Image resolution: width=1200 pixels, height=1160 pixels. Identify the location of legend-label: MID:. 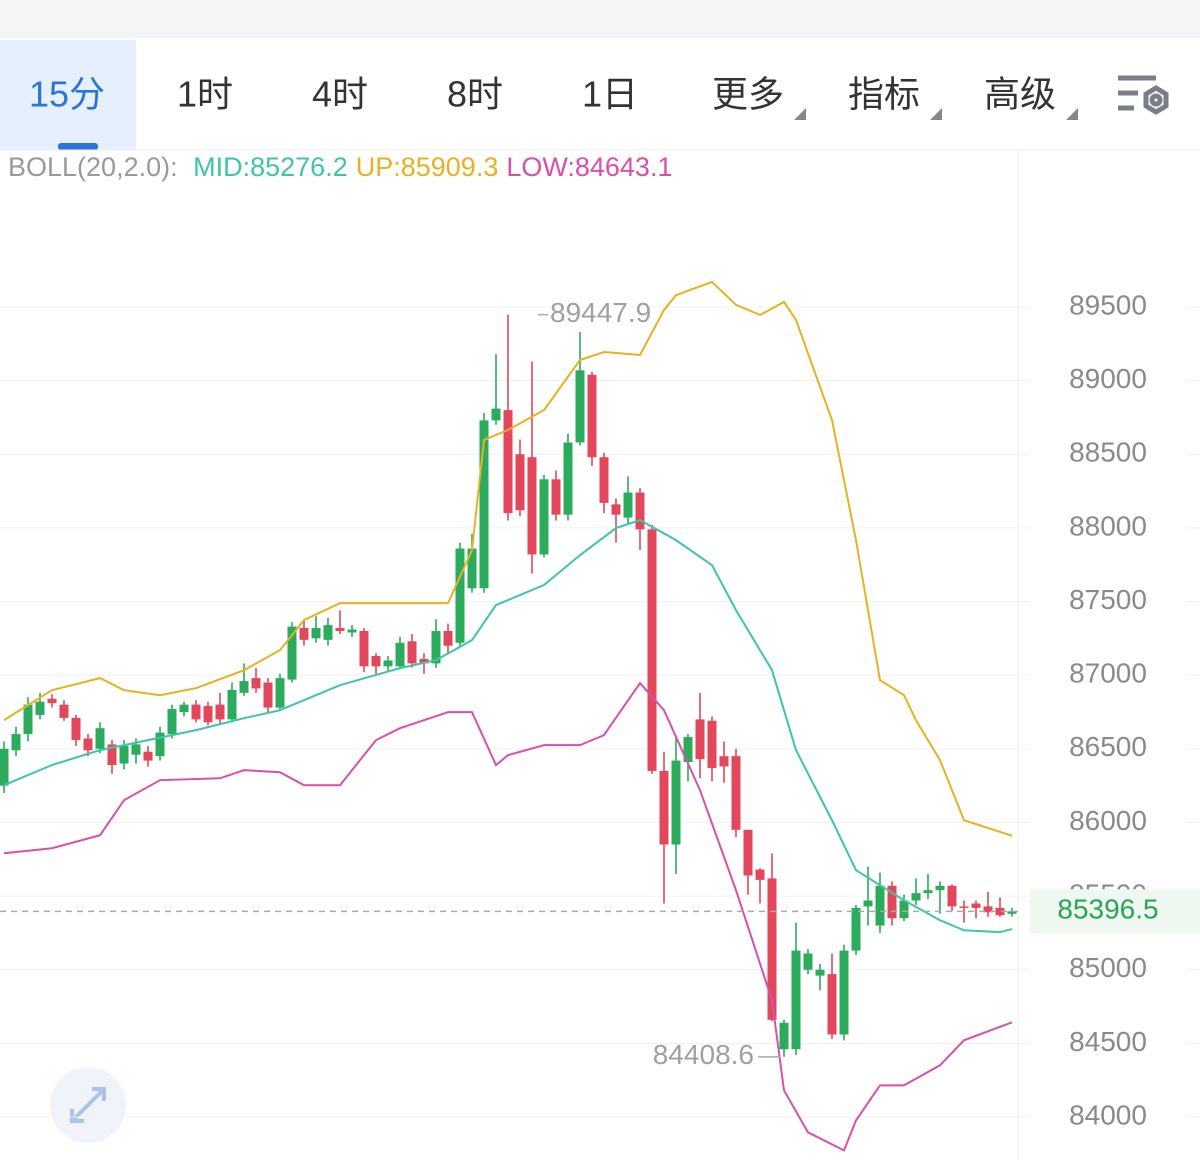
(222, 167).